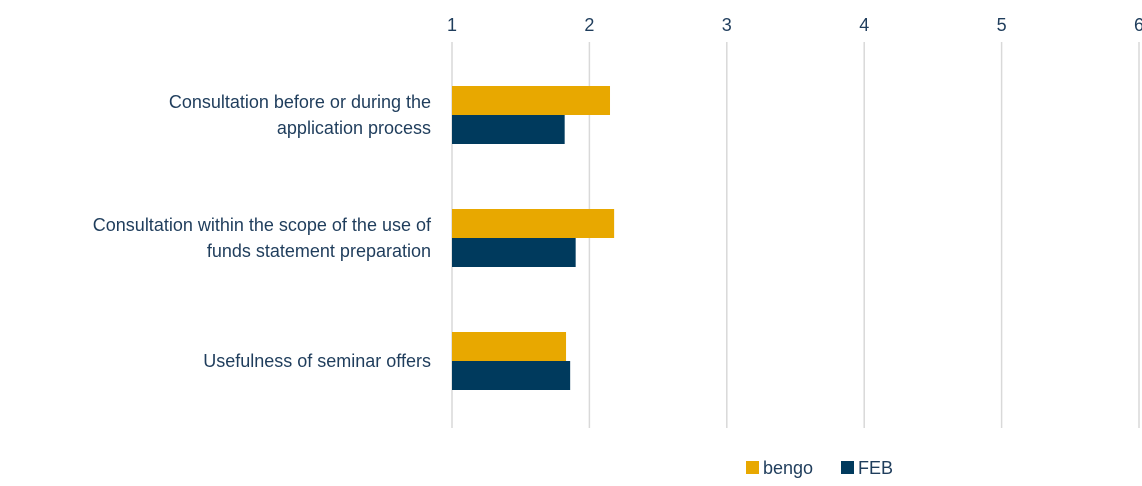  Describe the element at coordinates (794, 25) in the screenshot. I see `x-tick-labels: 1 2 3 4 5 6` at that location.